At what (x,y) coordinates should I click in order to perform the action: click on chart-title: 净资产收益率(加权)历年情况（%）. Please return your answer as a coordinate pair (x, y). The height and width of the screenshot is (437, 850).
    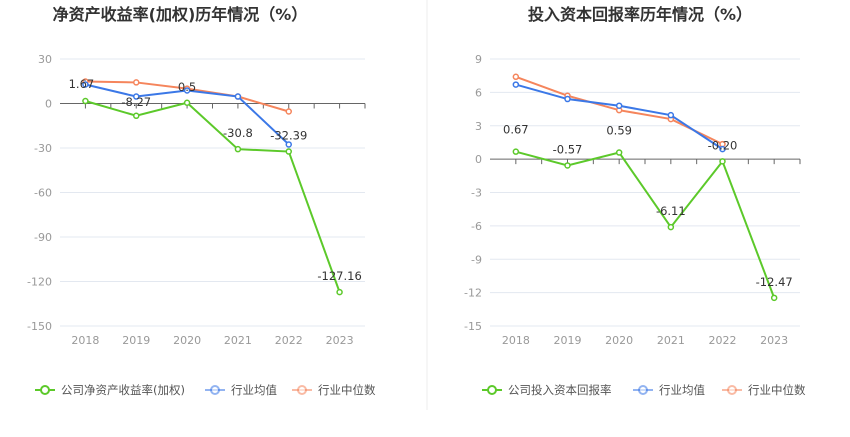
    Looking at the image, I should click on (180, 14).